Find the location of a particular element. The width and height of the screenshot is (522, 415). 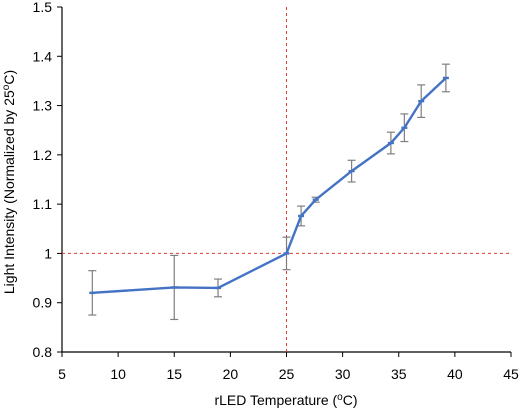

x-axis-title-end: C) is located at coordinates (350, 400).